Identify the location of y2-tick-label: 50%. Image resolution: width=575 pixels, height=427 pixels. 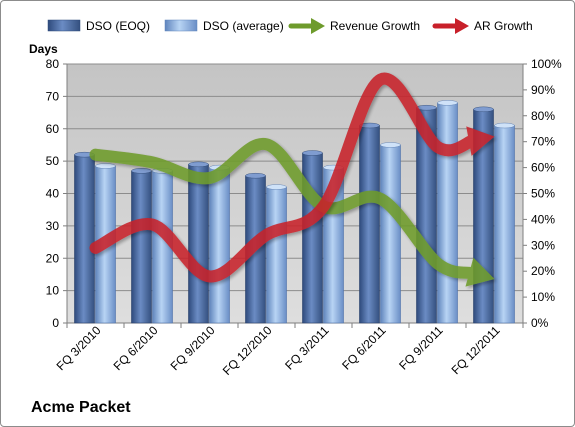
(543, 194).